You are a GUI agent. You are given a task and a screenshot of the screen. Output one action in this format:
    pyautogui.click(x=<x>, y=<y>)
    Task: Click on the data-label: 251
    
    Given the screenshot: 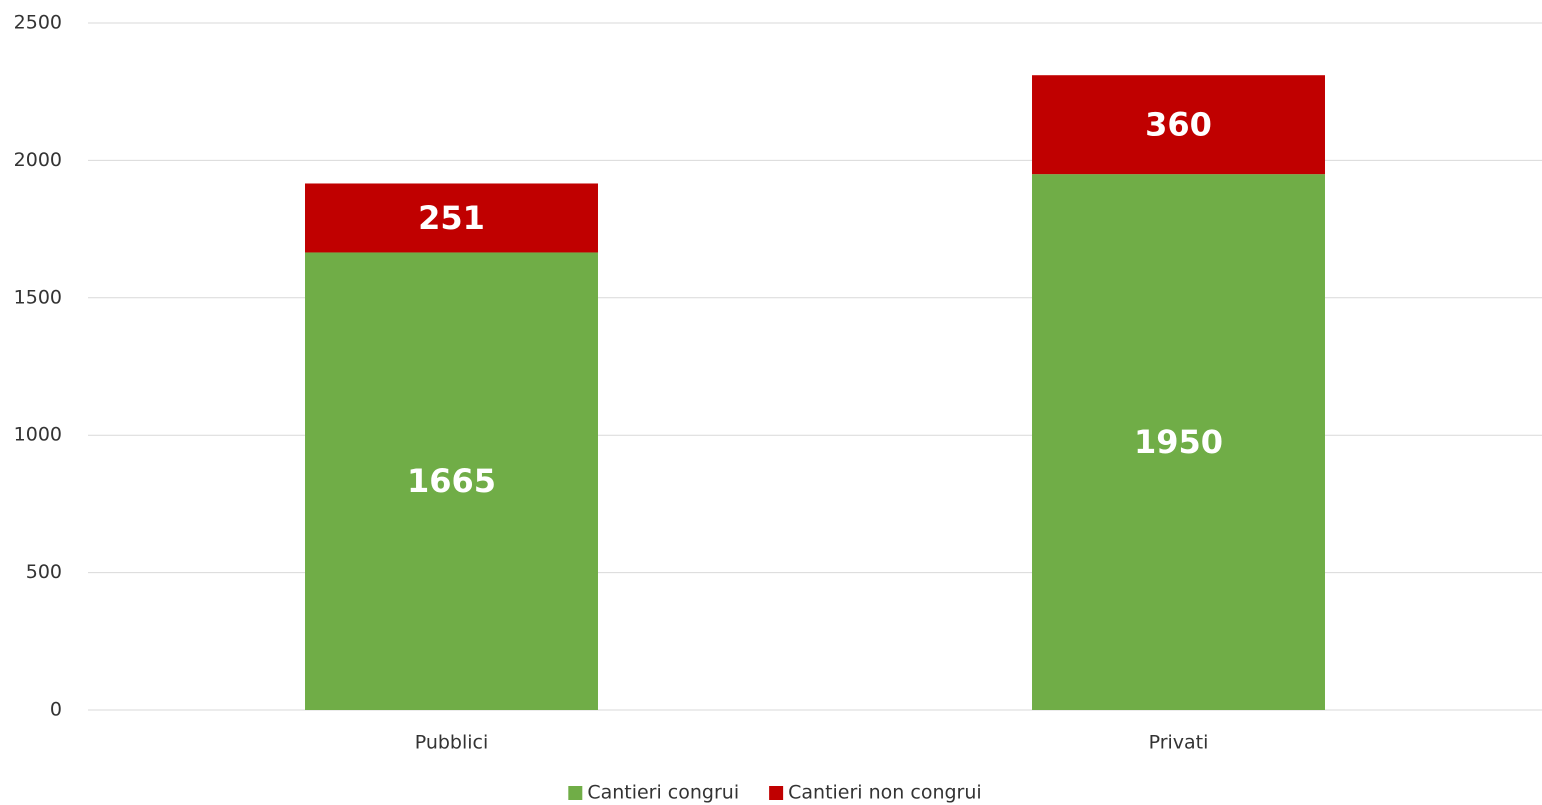 What is the action you would take?
    pyautogui.click(x=451, y=218)
    